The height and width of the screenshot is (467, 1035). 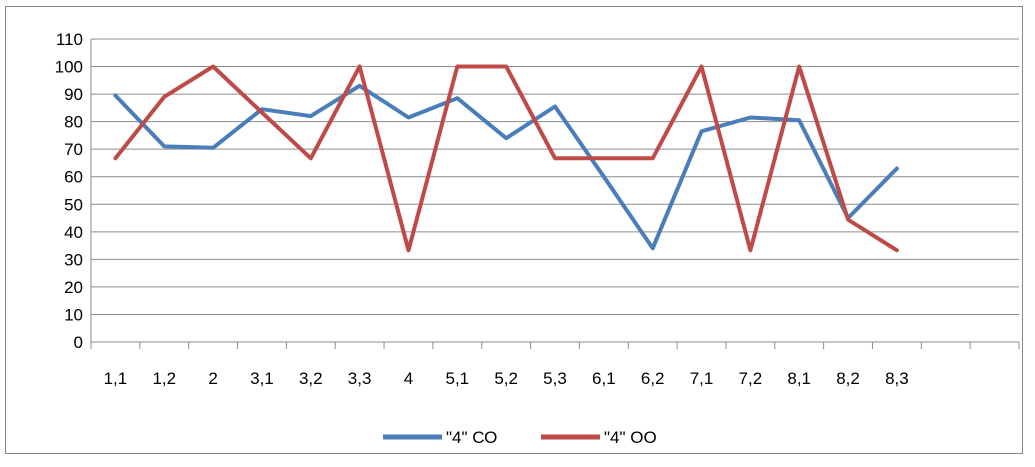 I want to click on x-tick-label: 5,3, so click(x=555, y=378).